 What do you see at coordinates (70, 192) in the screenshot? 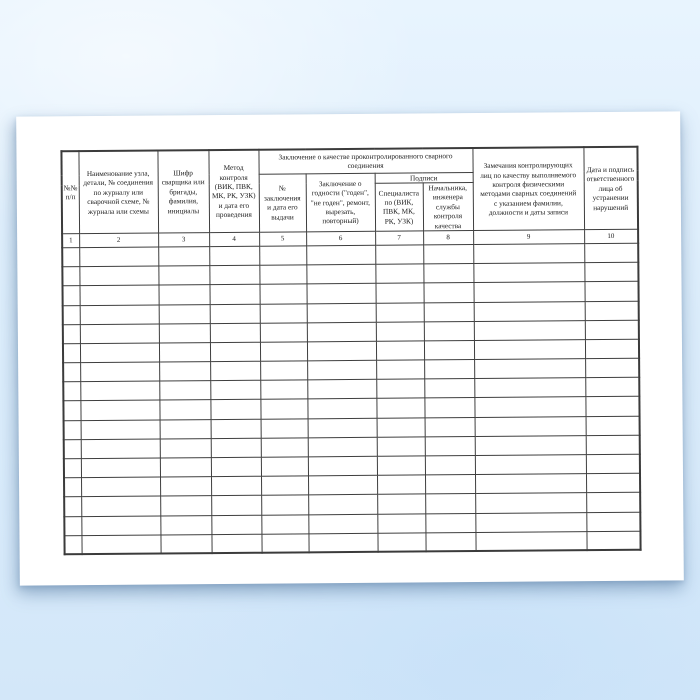
I see `col-header-row-number: №№ п/п` at bounding box center [70, 192].